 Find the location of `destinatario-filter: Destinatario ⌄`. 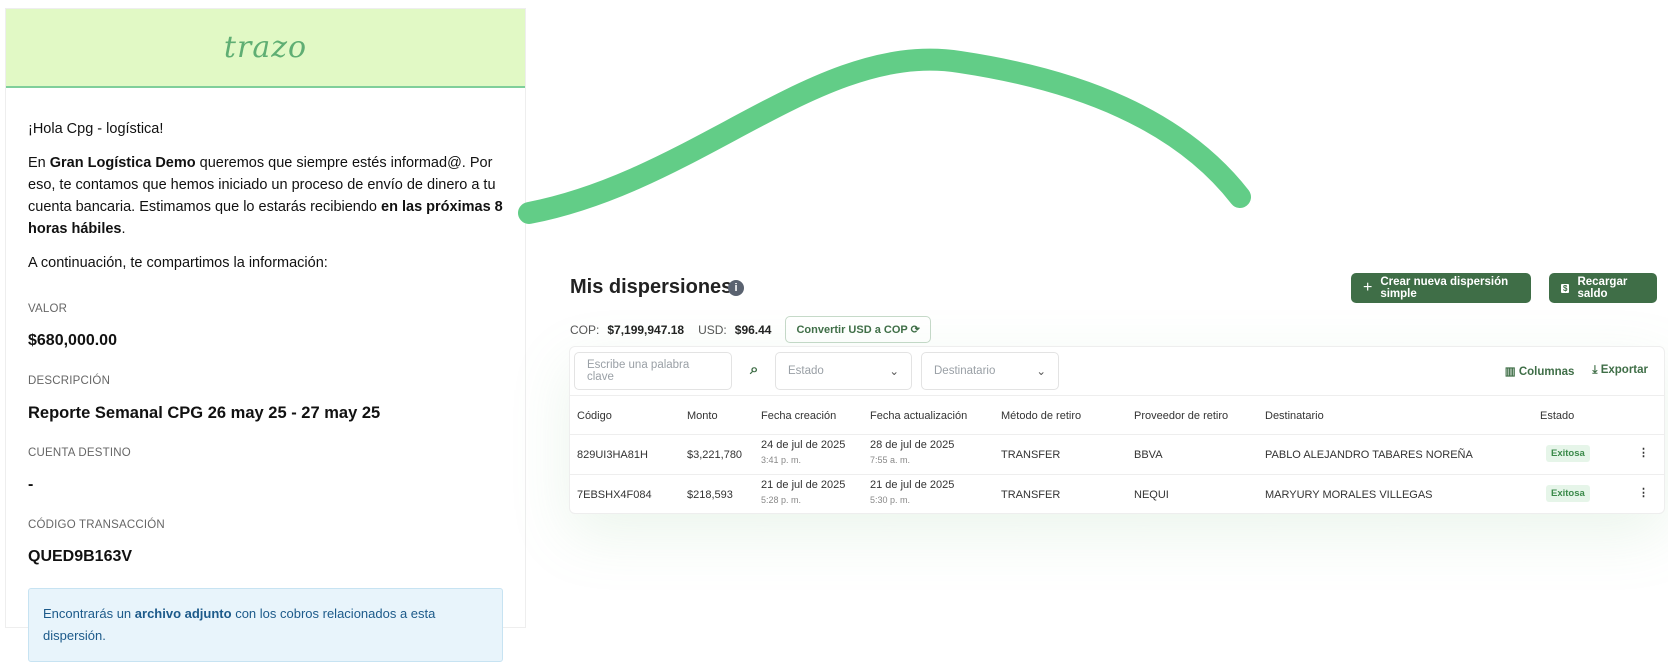

destinatario-filter: Destinatario ⌄ is located at coordinates (990, 371).